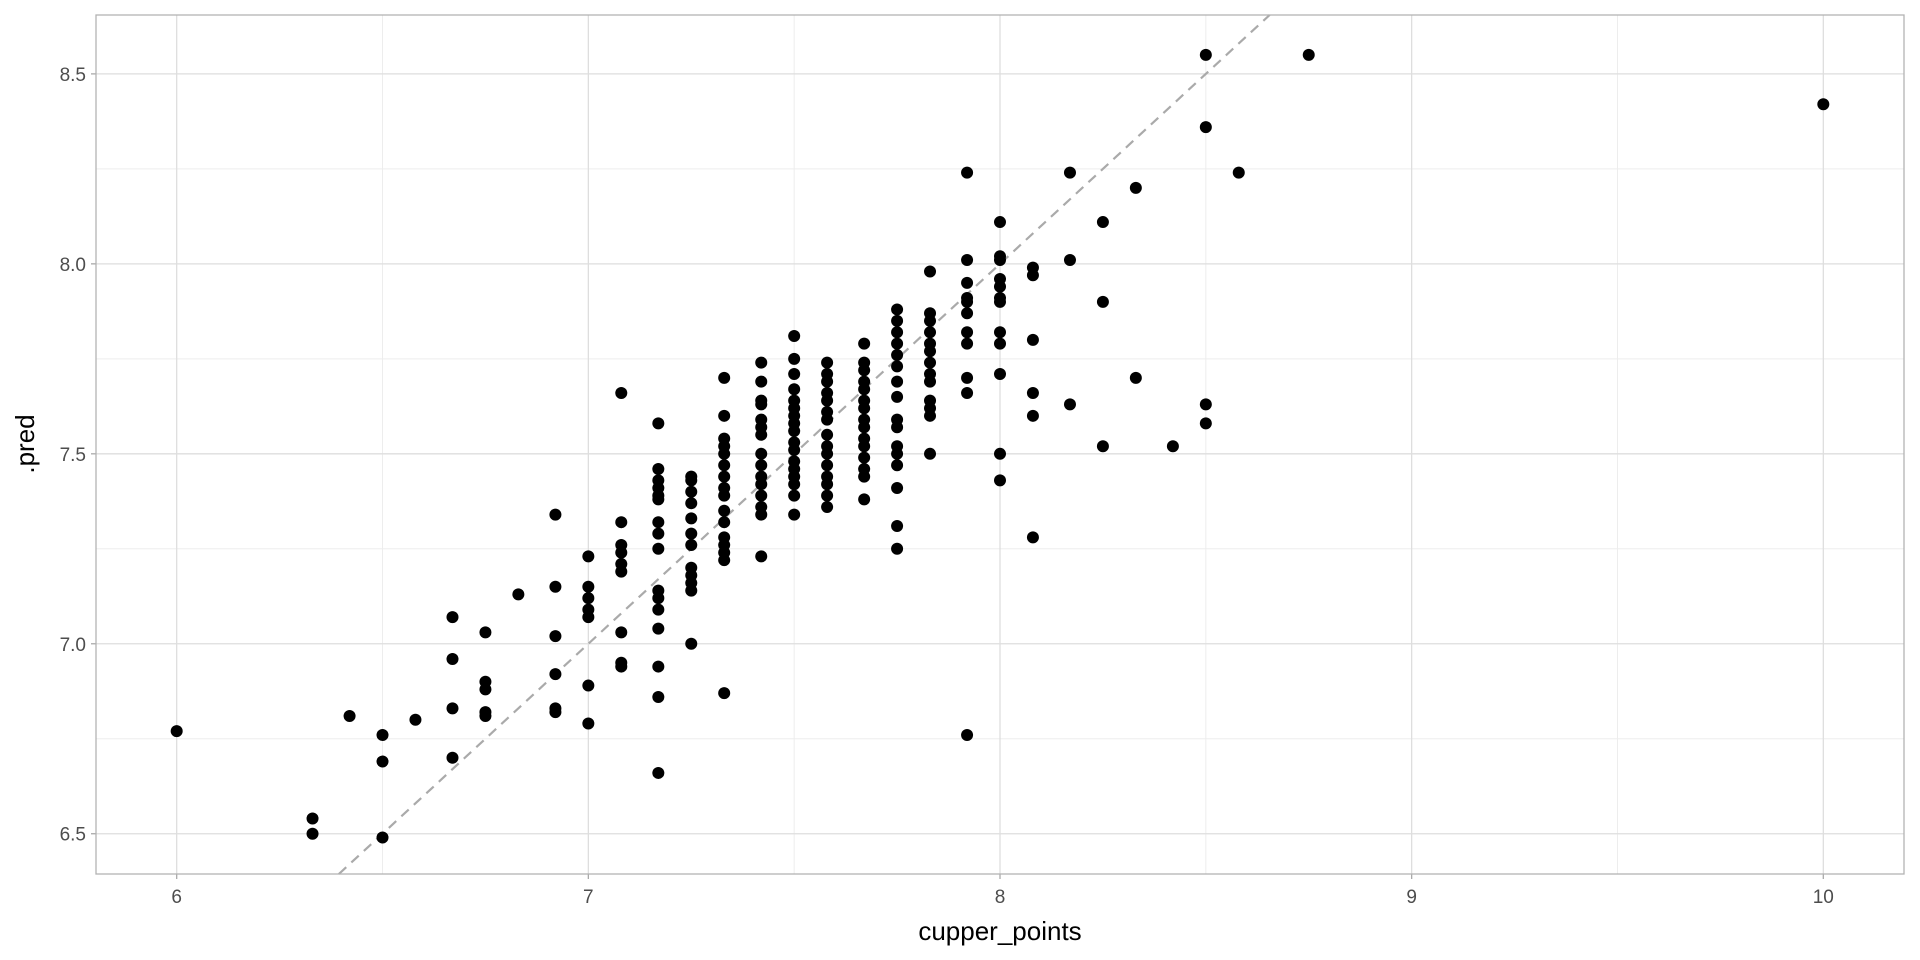 The height and width of the screenshot is (960, 1920). Describe the element at coordinates (73, 265) in the screenshot. I see `y-tick-label: 8.0` at that location.